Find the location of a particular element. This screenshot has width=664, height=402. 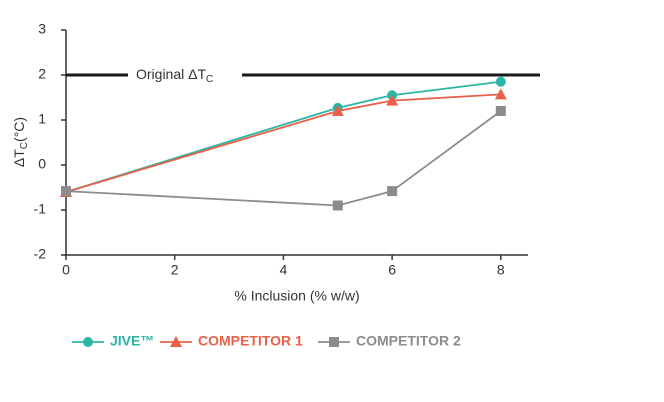

x-tick-label: 2 is located at coordinates (175, 270).